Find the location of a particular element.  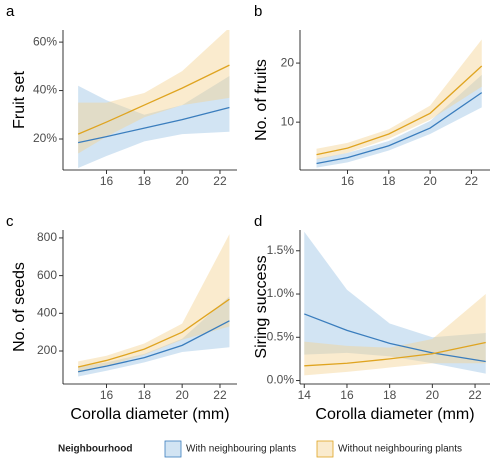

panel-label: c is located at coordinates (10, 221).